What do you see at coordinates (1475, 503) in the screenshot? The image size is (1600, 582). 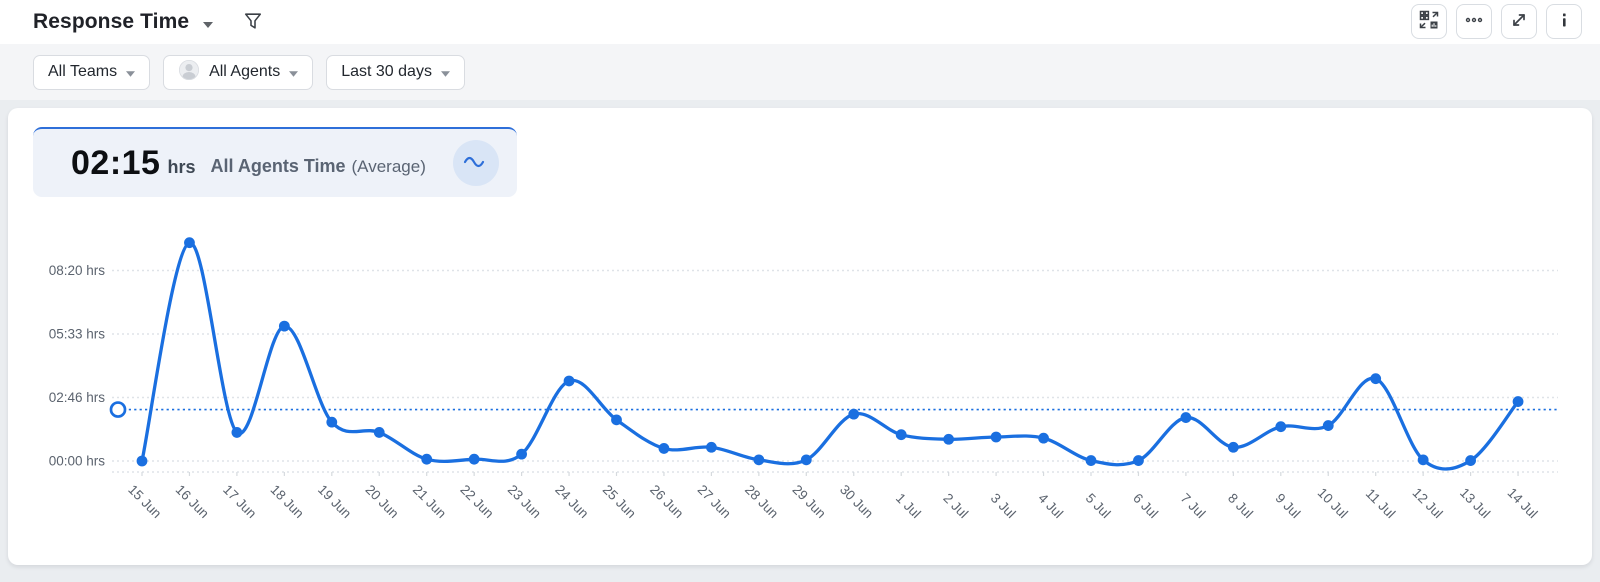 I see `x-axis-tick-label: 13 Jul` at bounding box center [1475, 503].